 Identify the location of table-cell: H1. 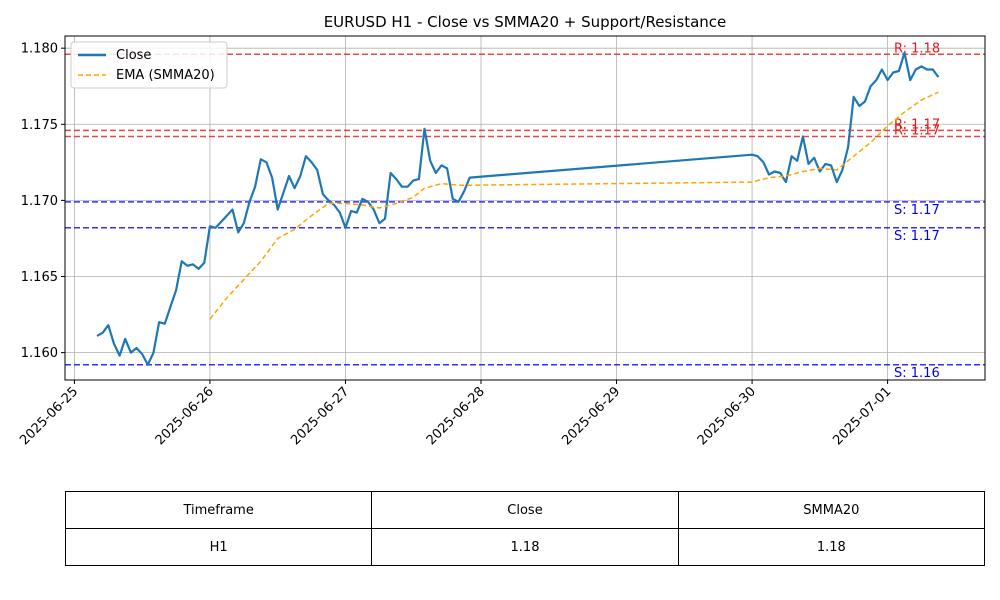
(218, 547).